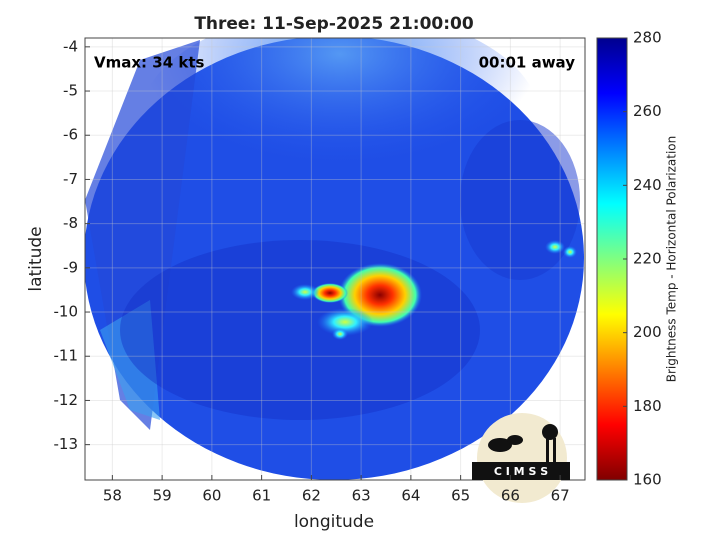 This screenshot has height=544, width=720. What do you see at coordinates (510, 496) in the screenshot?
I see `x-tick-label: 66` at bounding box center [510, 496].